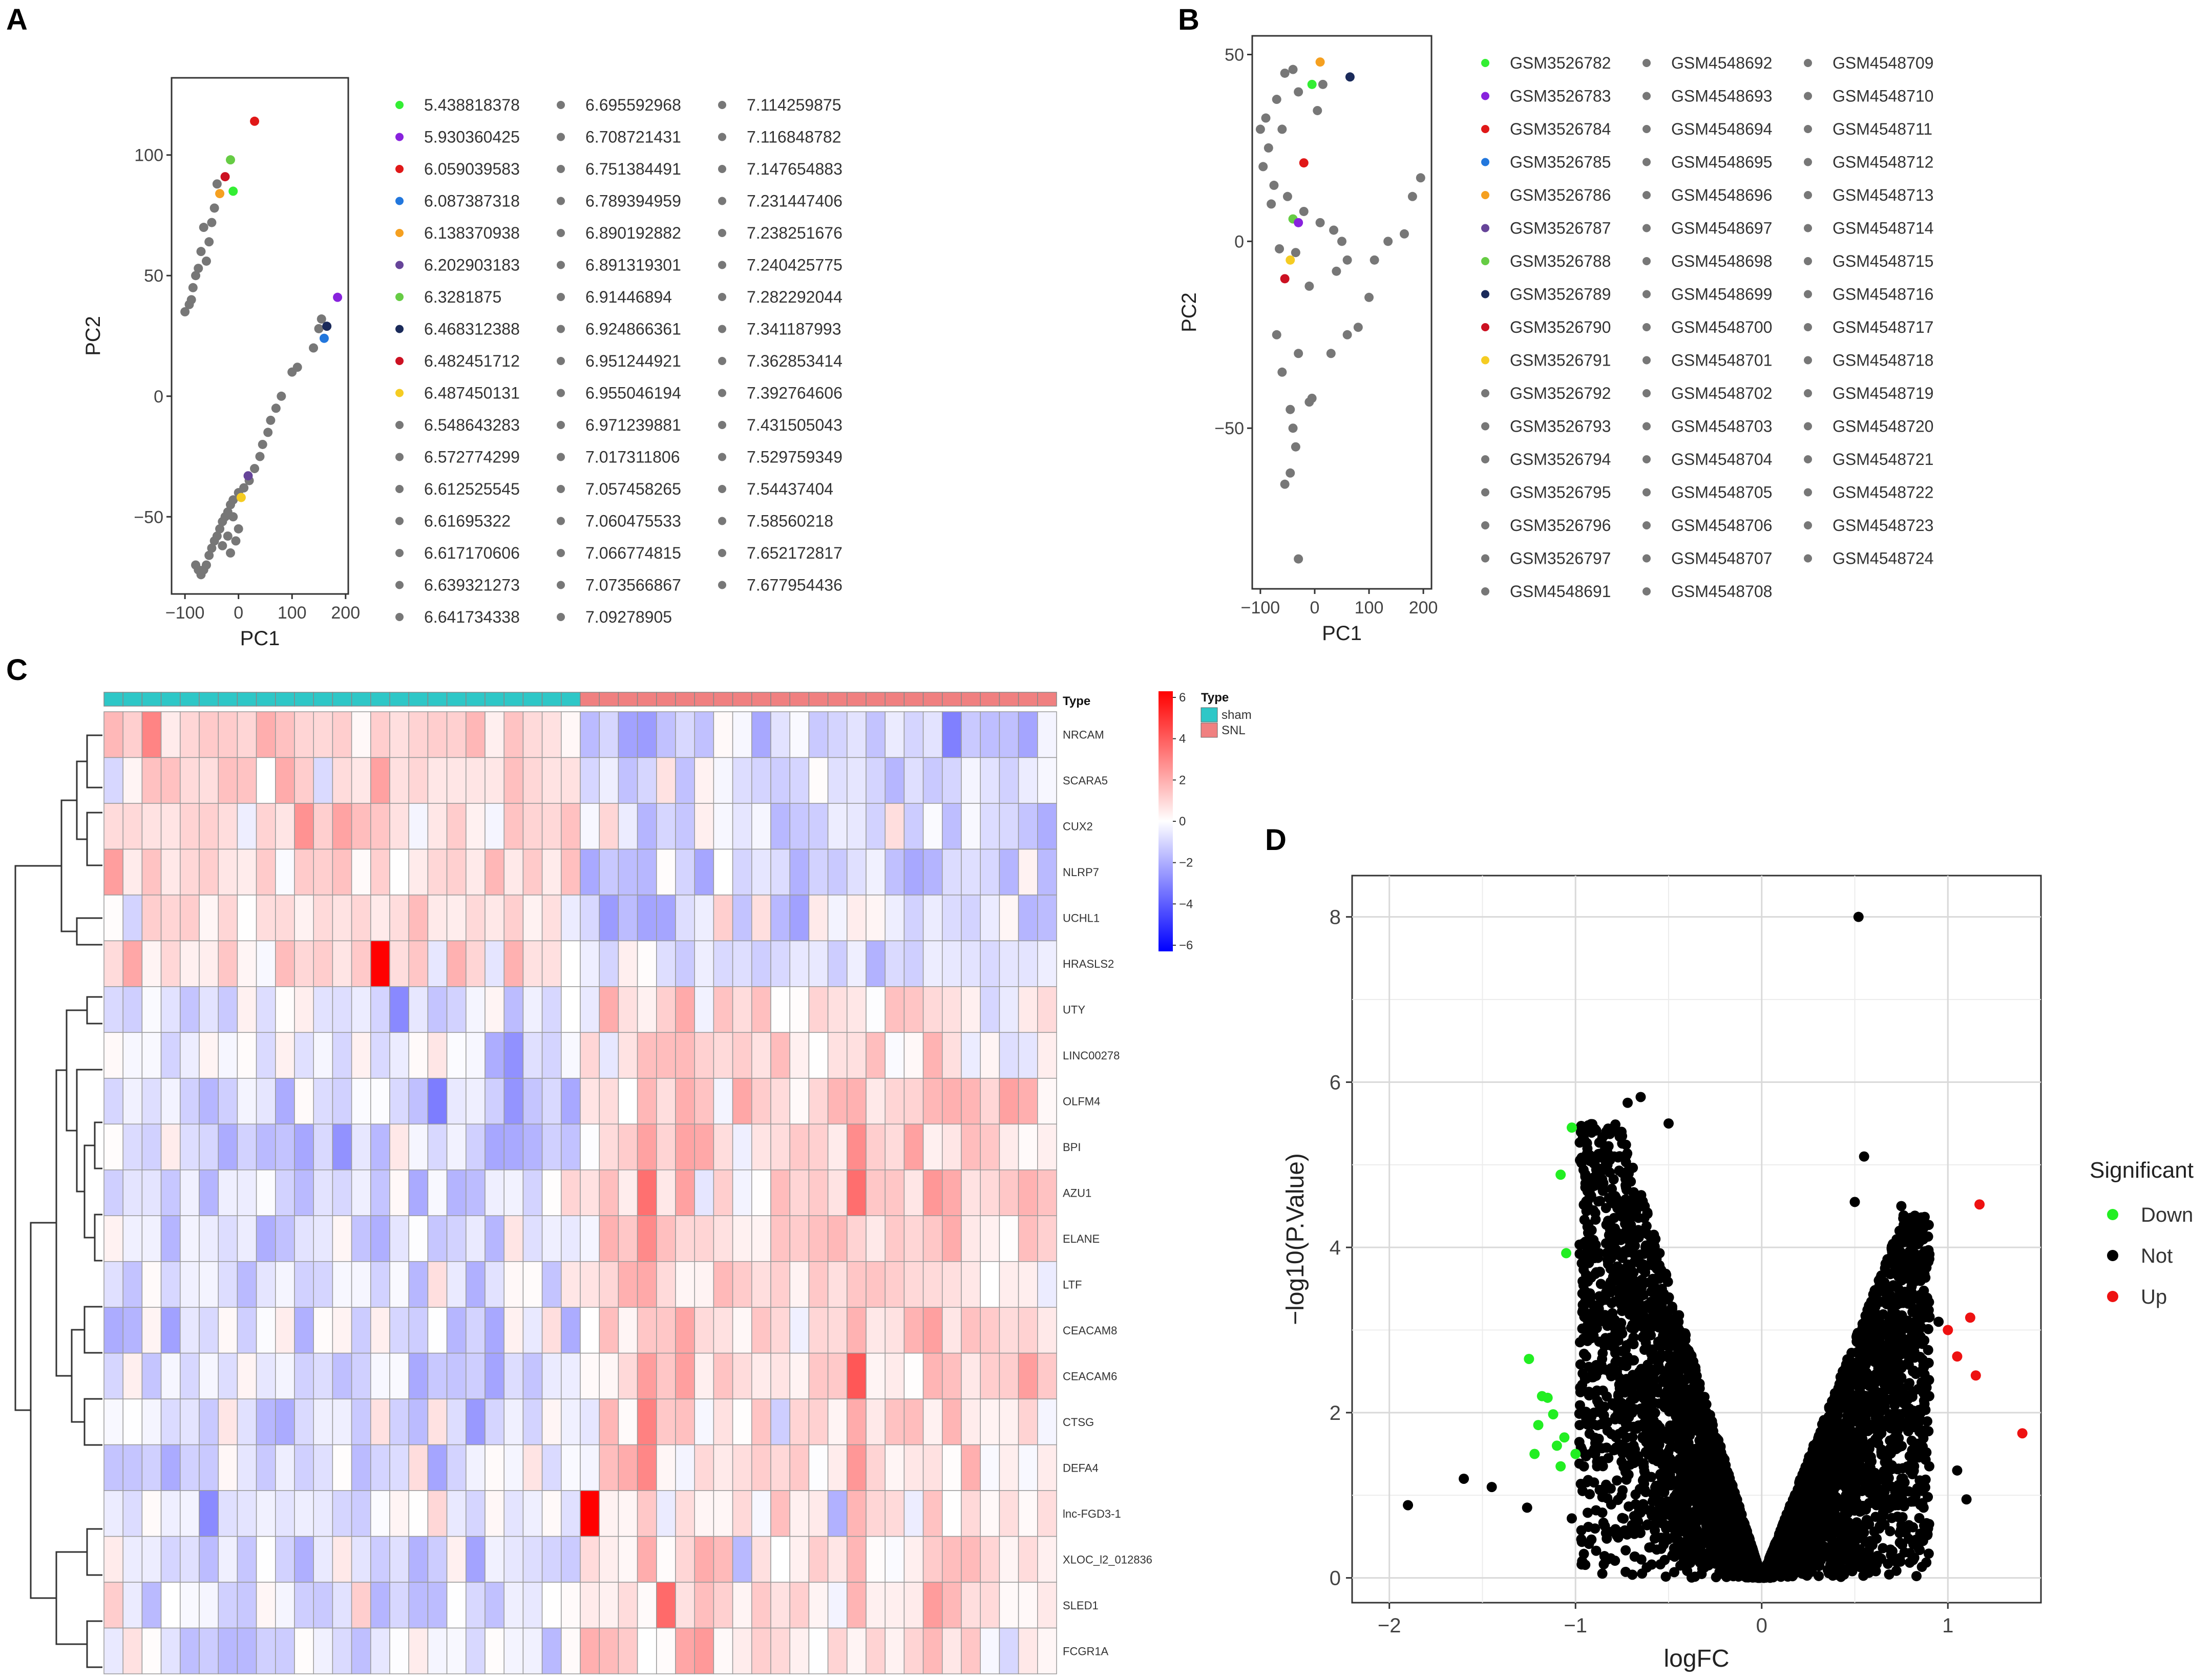  Describe the element at coordinates (1722, 96) in the screenshot. I see `legend-label: GSM4548693` at that location.